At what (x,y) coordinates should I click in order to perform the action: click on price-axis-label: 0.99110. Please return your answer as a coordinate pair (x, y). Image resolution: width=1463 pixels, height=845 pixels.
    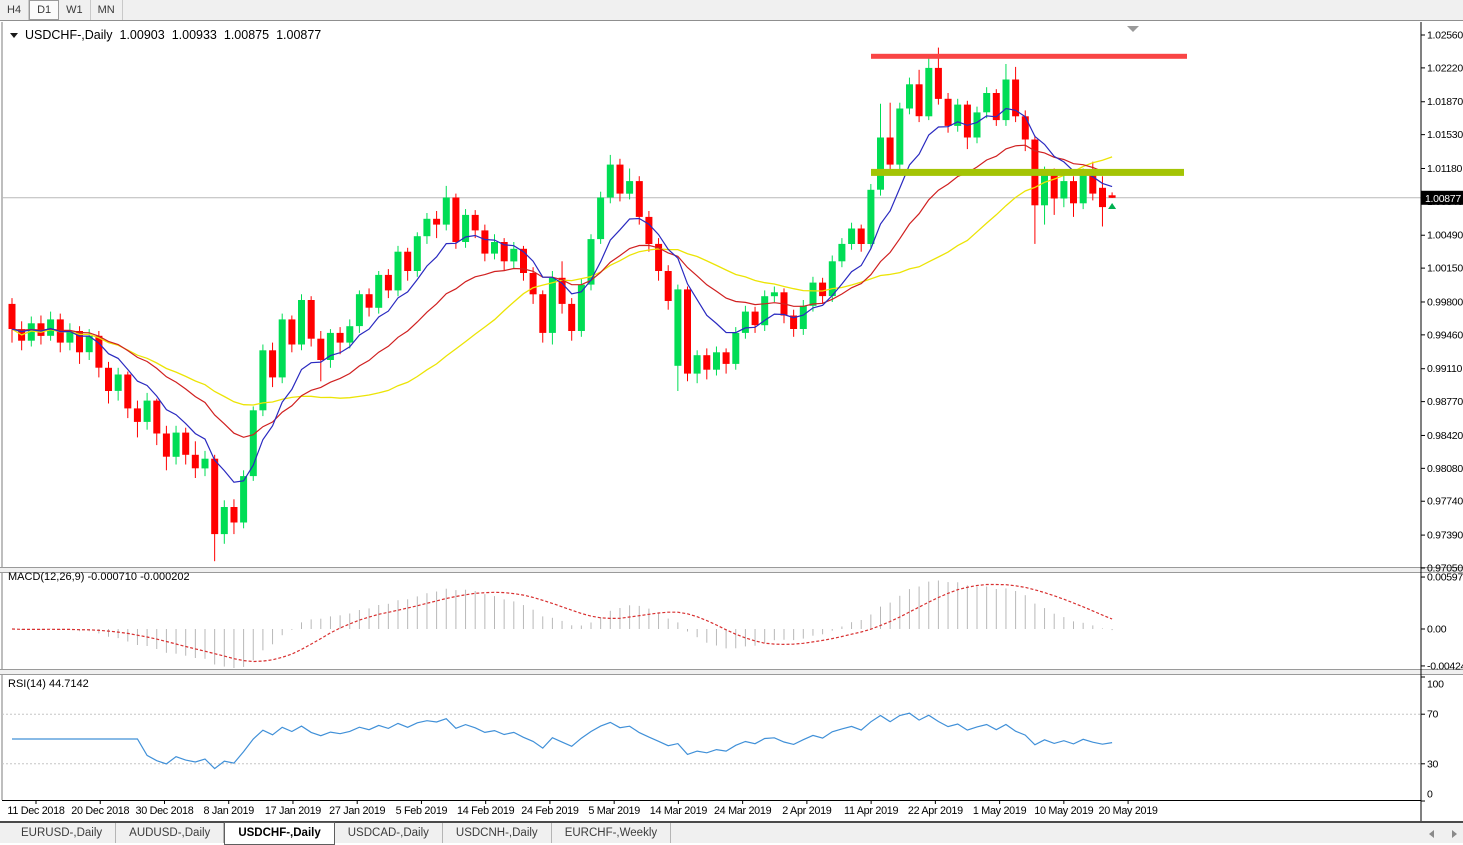
    Looking at the image, I should click on (1445, 369).